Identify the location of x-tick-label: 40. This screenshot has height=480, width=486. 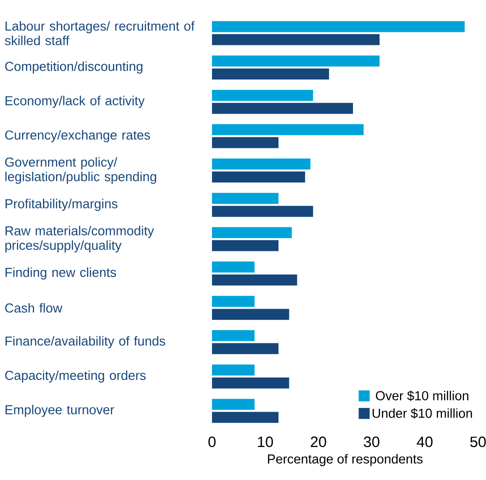
(424, 442).